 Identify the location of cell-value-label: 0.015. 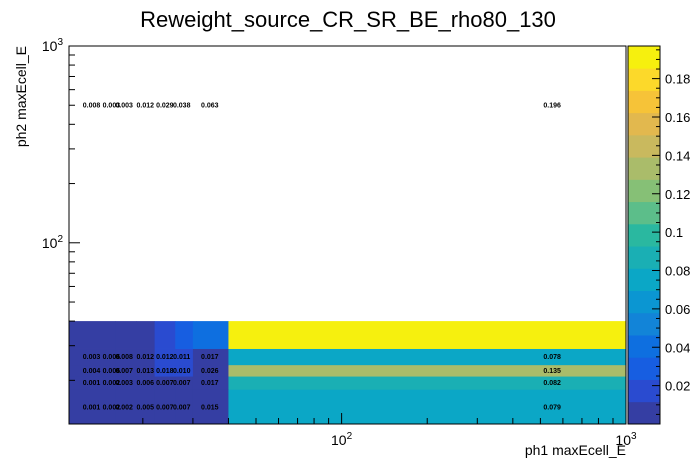
(210, 408).